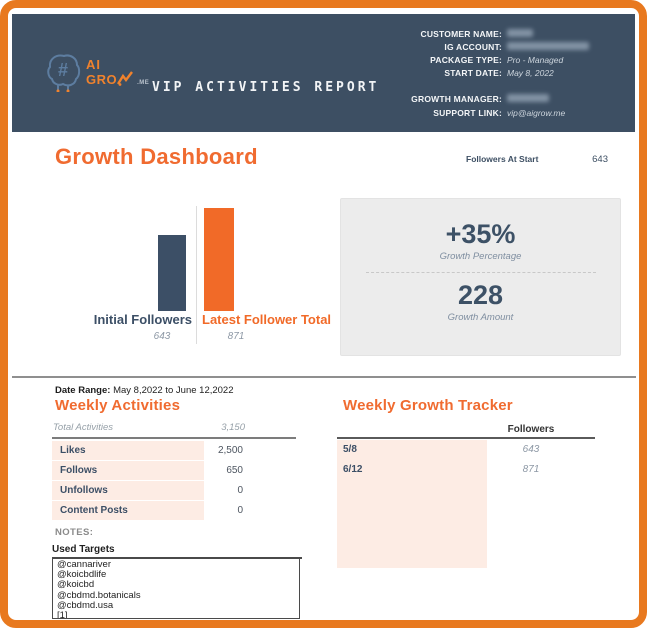 The width and height of the screenshot is (647, 628). What do you see at coordinates (83, 427) in the screenshot?
I see `total-activities-label: Total Activities` at bounding box center [83, 427].